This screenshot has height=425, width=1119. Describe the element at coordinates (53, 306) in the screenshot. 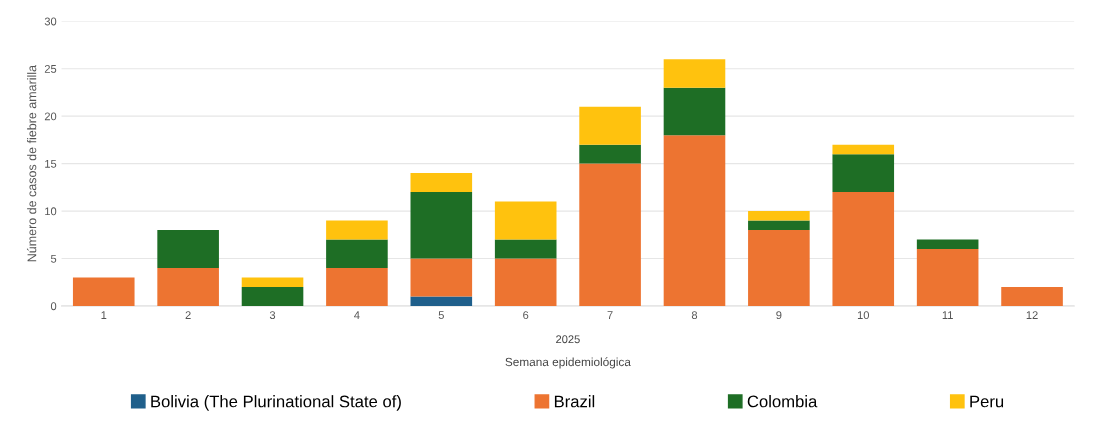

I see `y-tick-label: 0` at that location.